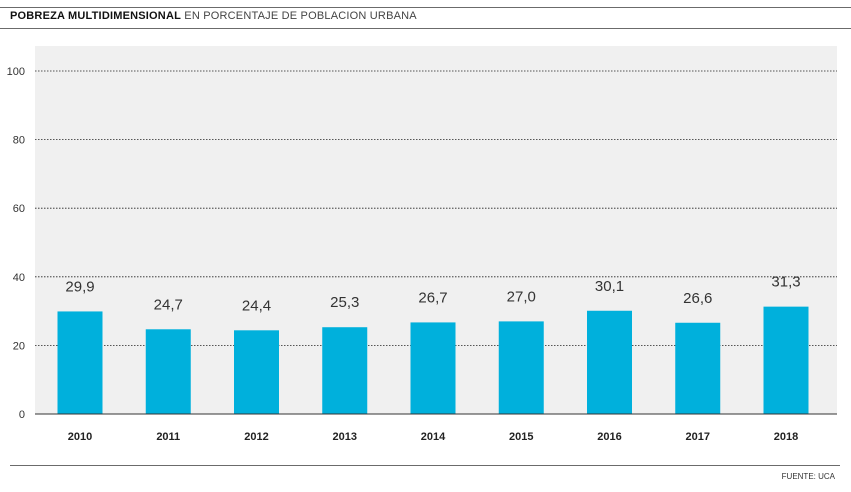 The height and width of the screenshot is (492, 851). What do you see at coordinates (521, 296) in the screenshot?
I see `value-label-2015: 27,0` at bounding box center [521, 296].